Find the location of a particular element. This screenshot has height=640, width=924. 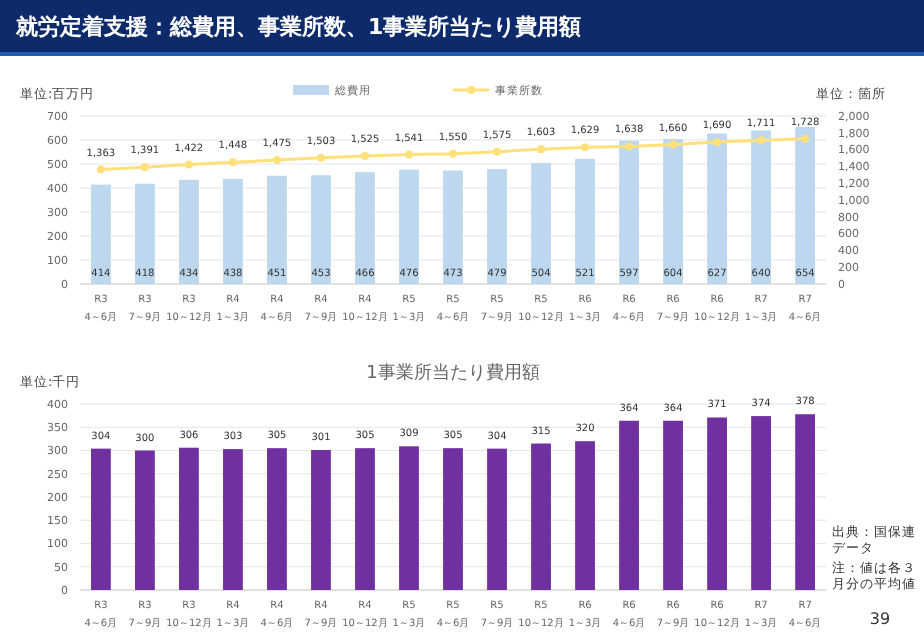

chart-title: 就労定着支援：総費用、事業所数、1事業所当たり費用額 is located at coordinates (298, 27).